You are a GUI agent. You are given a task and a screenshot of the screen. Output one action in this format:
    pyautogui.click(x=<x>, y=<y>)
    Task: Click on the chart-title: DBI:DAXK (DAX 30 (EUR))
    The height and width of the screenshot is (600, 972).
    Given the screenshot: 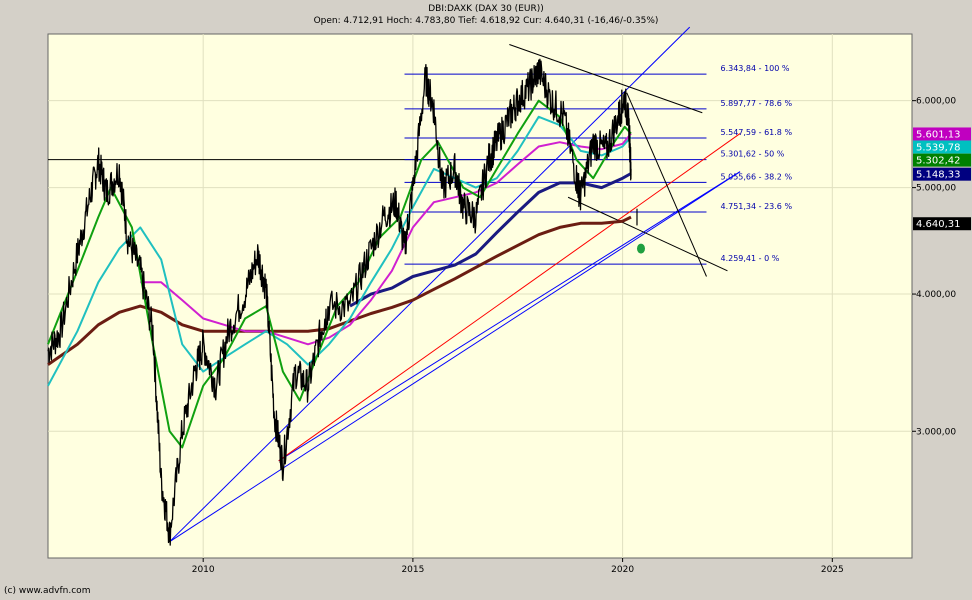 What is the action you would take?
    pyautogui.click(x=486, y=9)
    